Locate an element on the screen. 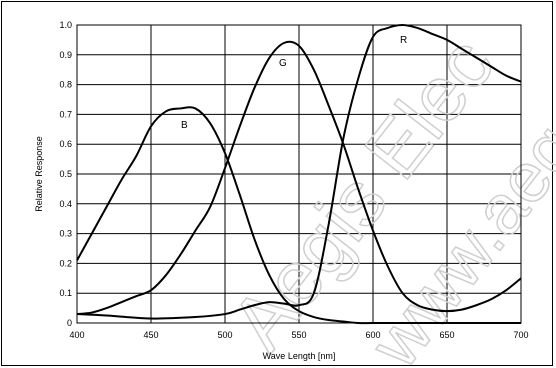 The width and height of the screenshot is (556, 368). x-tick-label: 700 is located at coordinates (520, 335).